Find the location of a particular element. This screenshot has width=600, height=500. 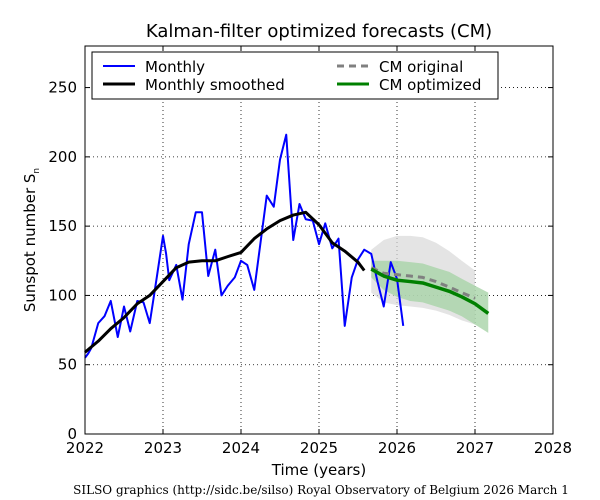

legend-box is located at coordinates (295, 75).